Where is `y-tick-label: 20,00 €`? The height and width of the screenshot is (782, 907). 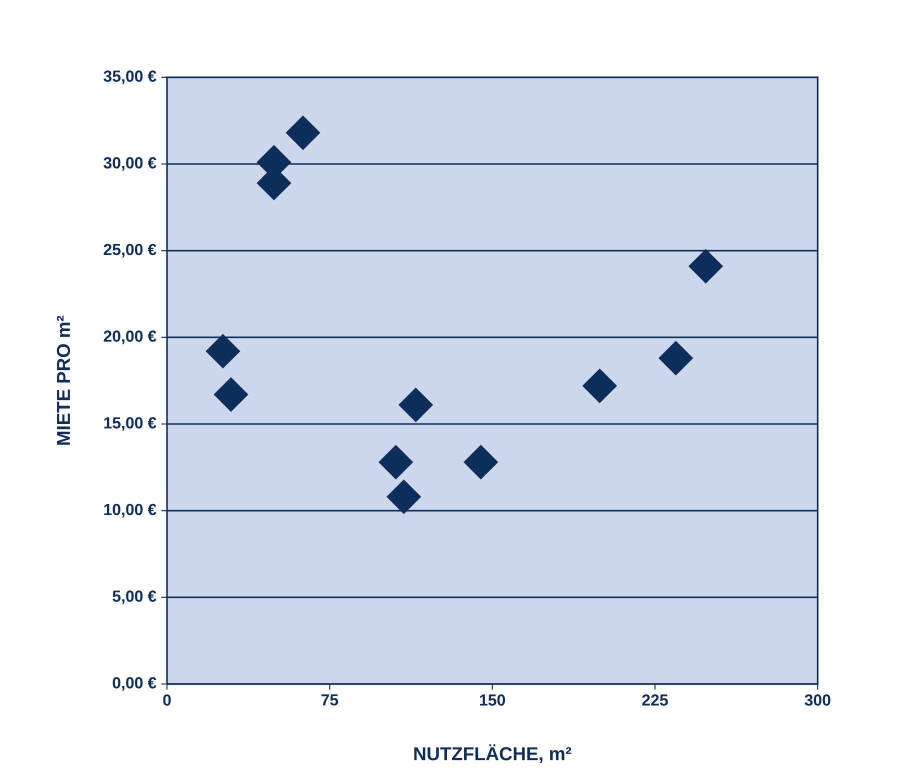
y-tick-label: 20,00 € is located at coordinates (130, 337).